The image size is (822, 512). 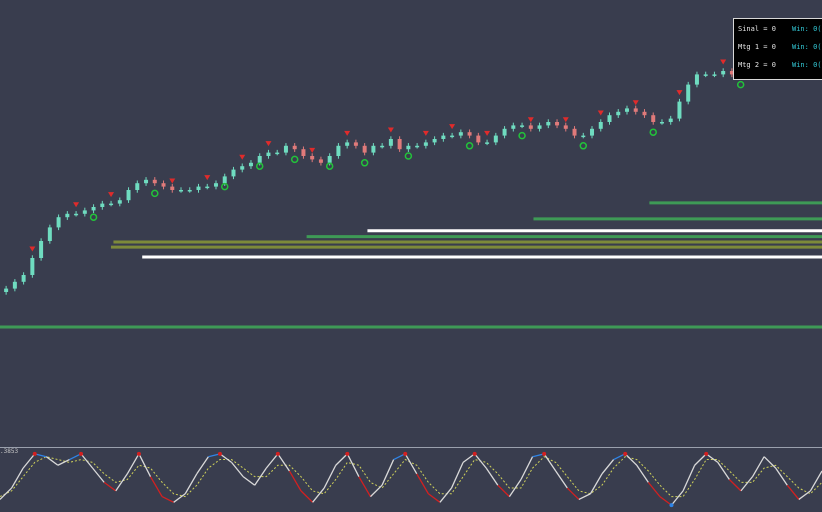 I want to click on stat-row-mtg2: Mtg 2 = 0, so click(x=757, y=65).